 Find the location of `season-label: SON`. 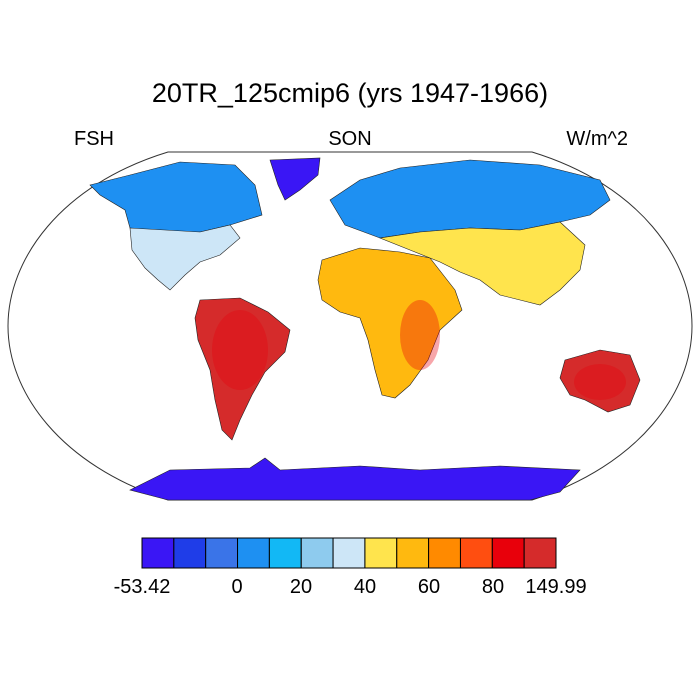

season-label: SON is located at coordinates (350, 139).